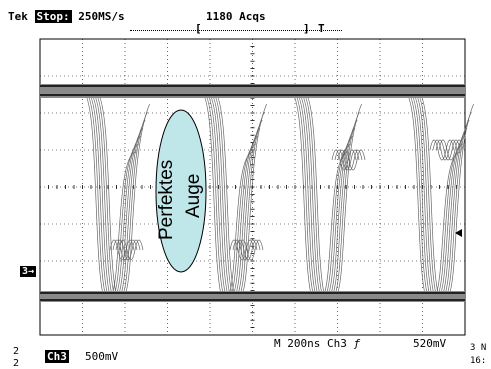 Image resolution: width=491 pixels, height=369 pixels. Describe the element at coordinates (166, 200) in the screenshot. I see `annotation-text-perfektes: Perfektes` at that location.